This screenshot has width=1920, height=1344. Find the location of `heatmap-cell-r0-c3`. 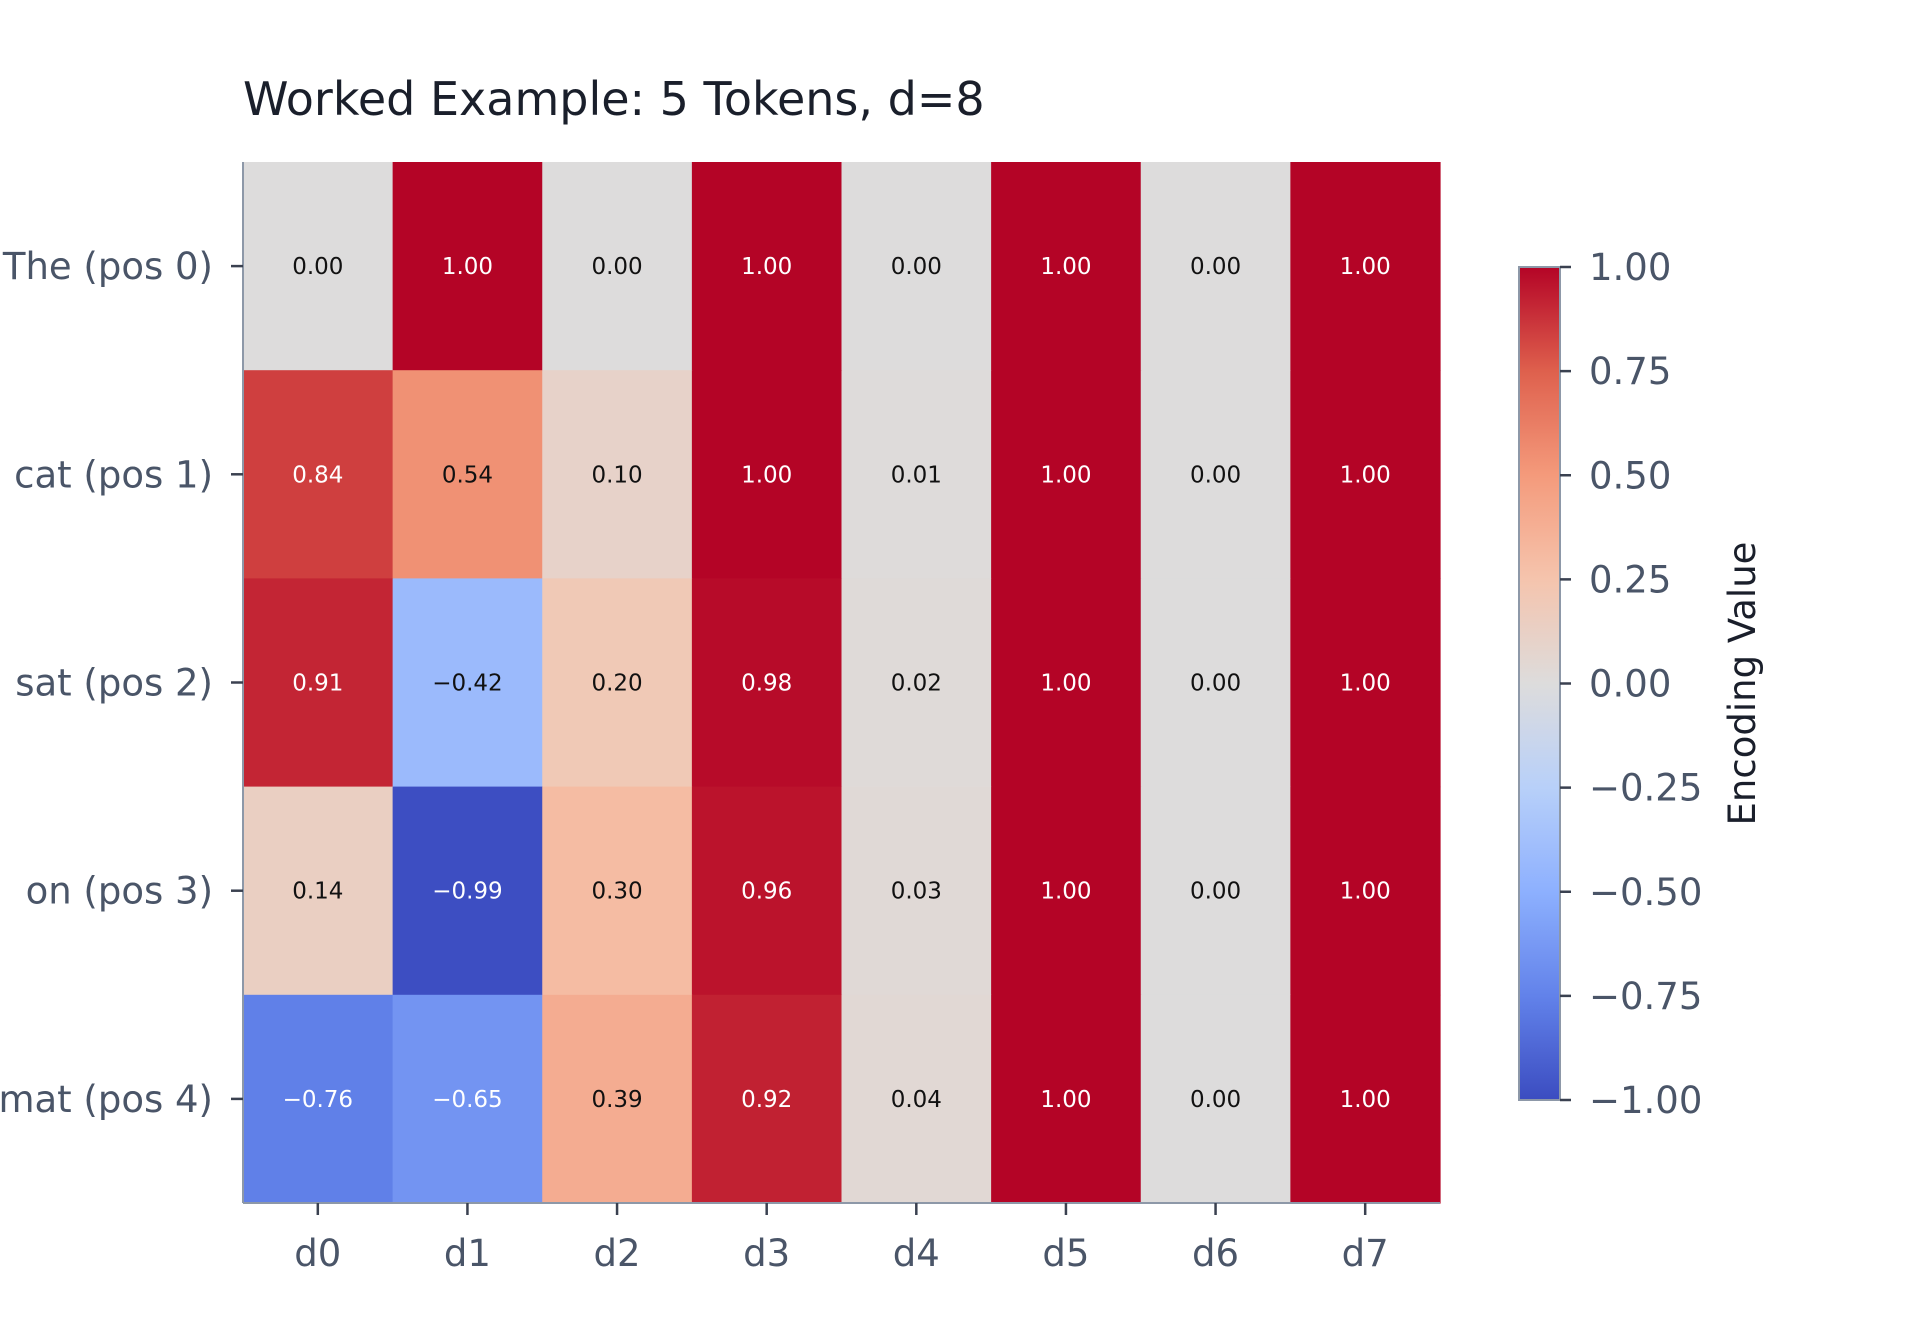

heatmap-cell-r0-c3 is located at coordinates (767, 266).